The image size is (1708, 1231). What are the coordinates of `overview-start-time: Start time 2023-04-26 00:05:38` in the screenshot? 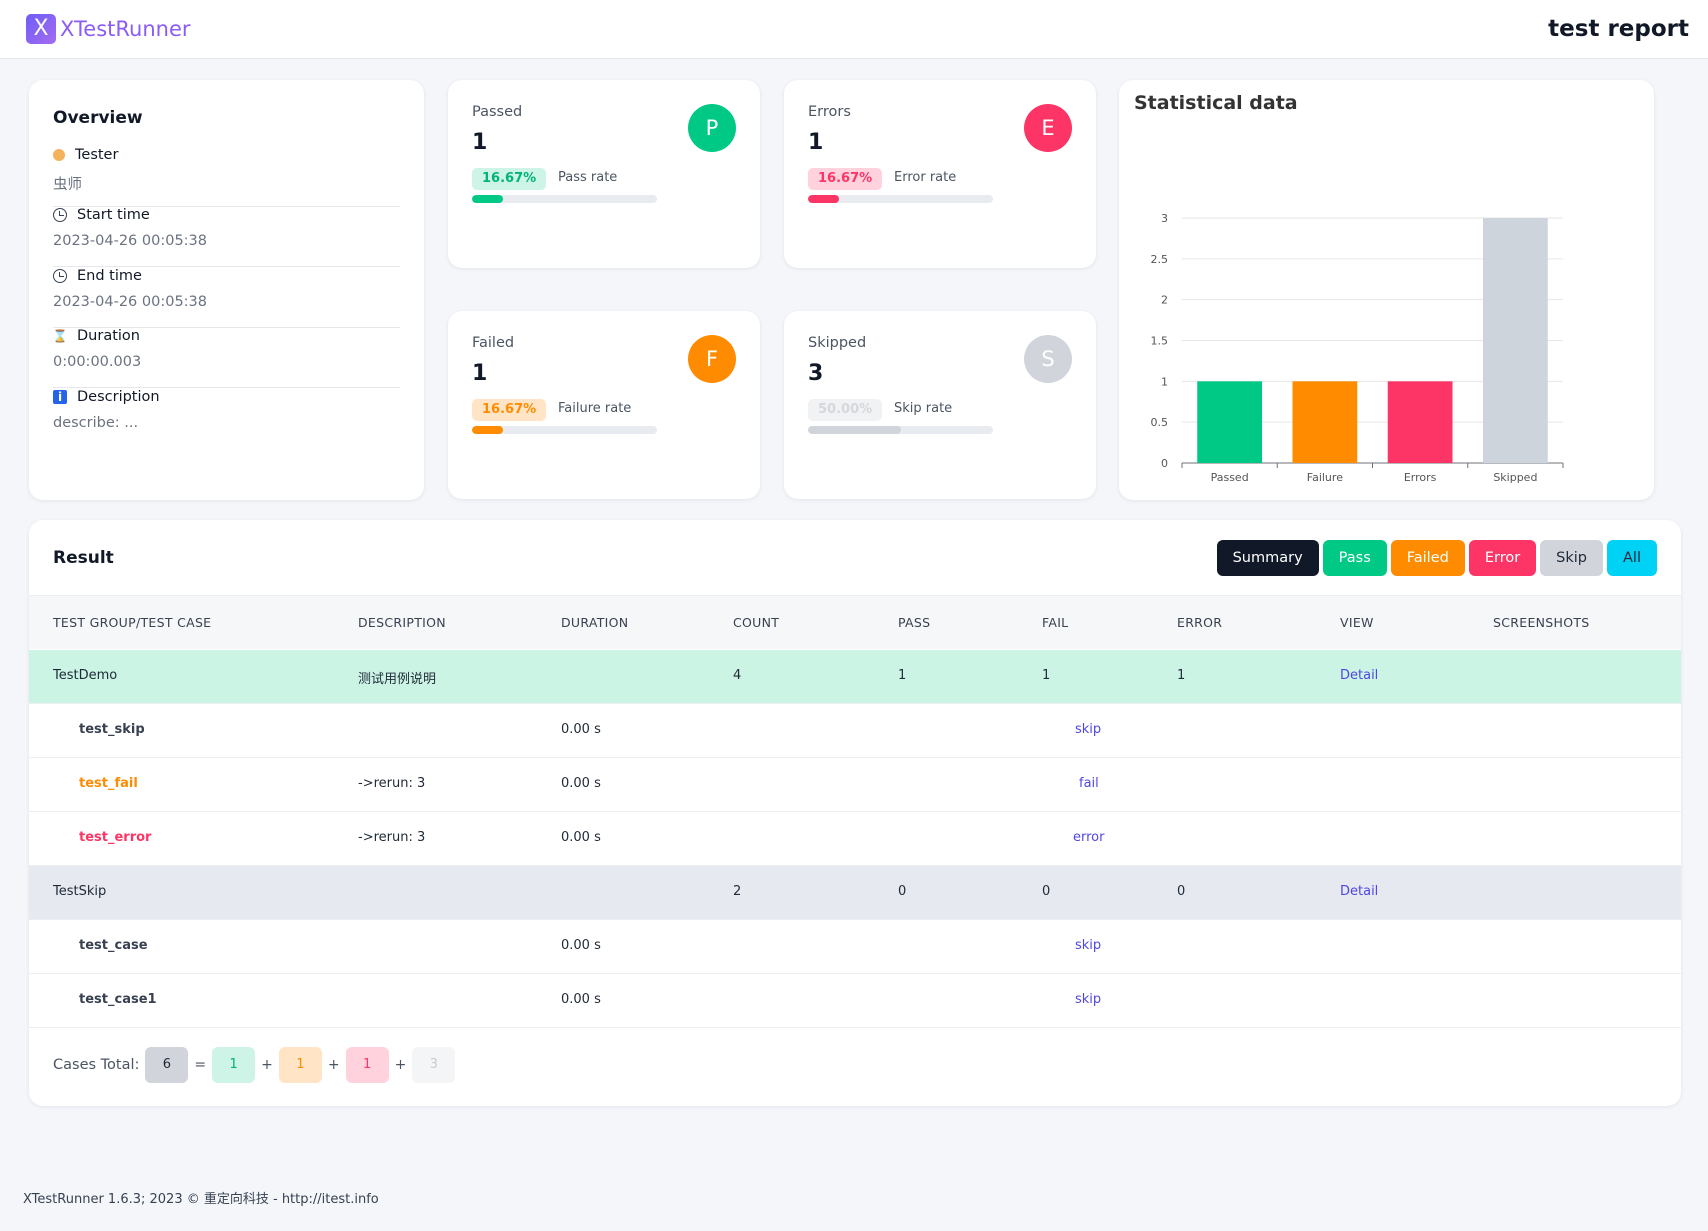 It's located at (226, 237).